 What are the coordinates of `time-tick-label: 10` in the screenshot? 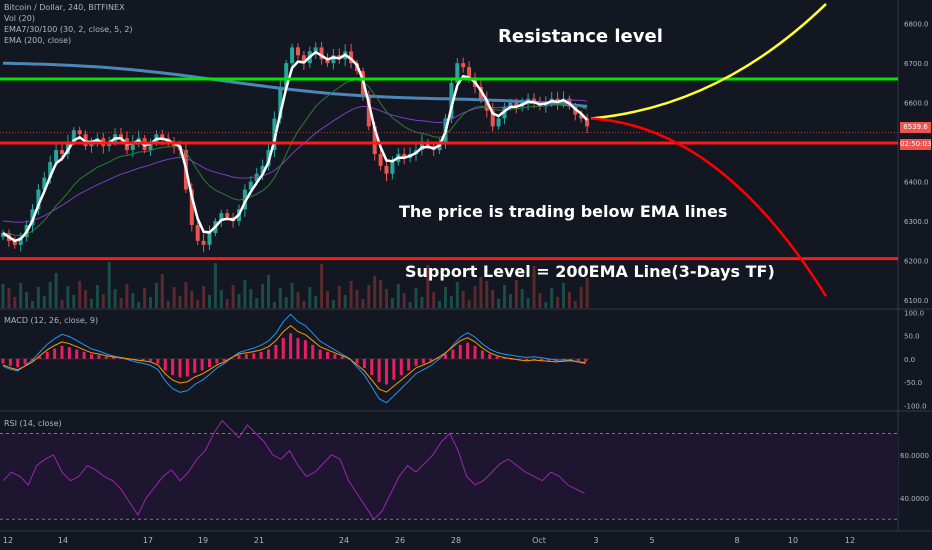 It's located at (793, 540).